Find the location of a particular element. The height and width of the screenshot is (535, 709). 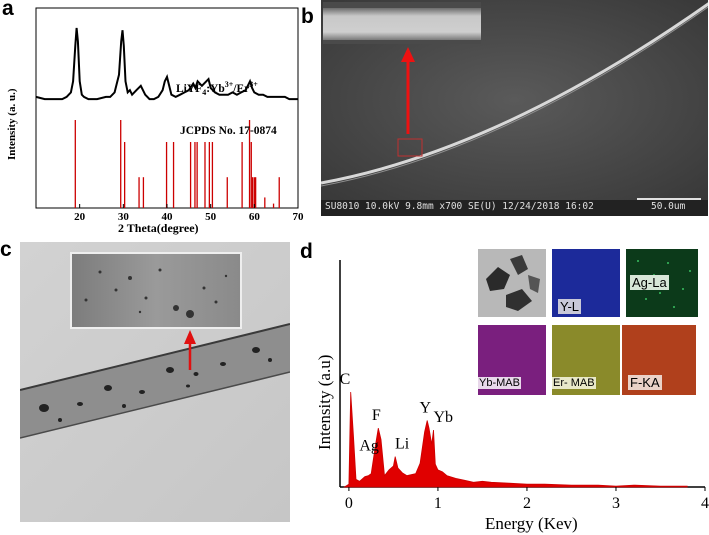

sem-scale-label: 50.0um is located at coordinates (668, 206).